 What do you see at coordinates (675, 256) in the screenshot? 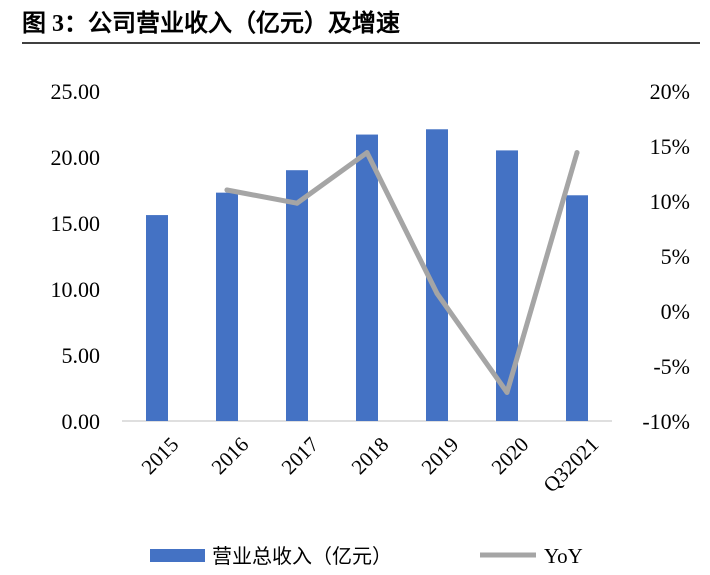
I see `y-right-tick-label: 5%` at bounding box center [675, 256].